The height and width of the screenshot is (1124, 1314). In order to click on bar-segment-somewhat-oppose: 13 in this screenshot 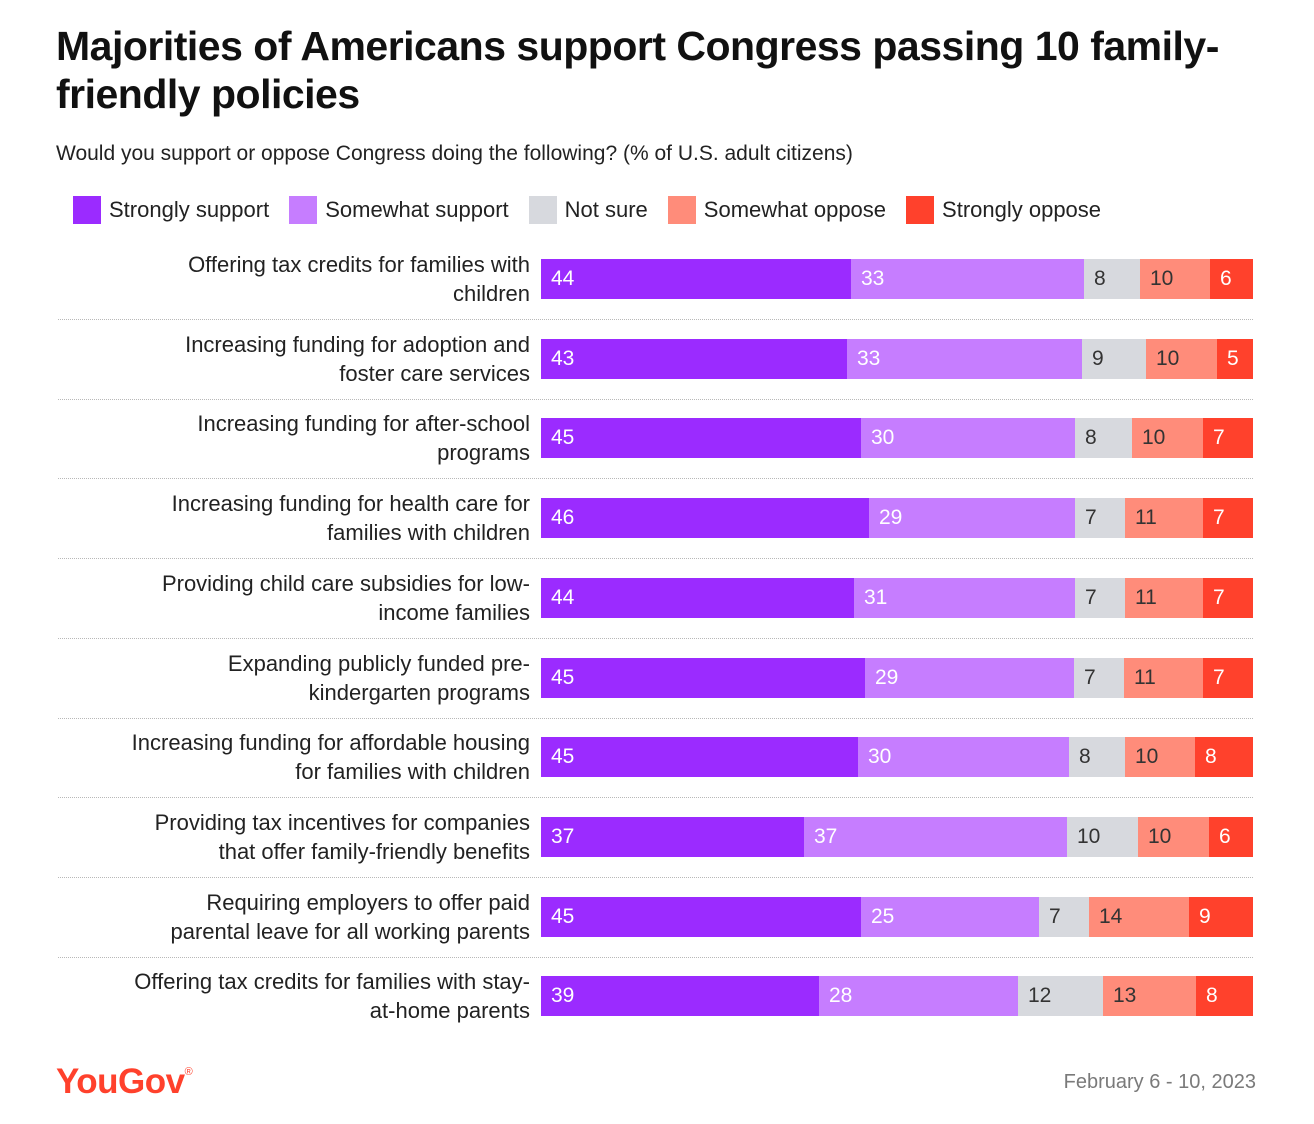, I will do `click(1149, 996)`.